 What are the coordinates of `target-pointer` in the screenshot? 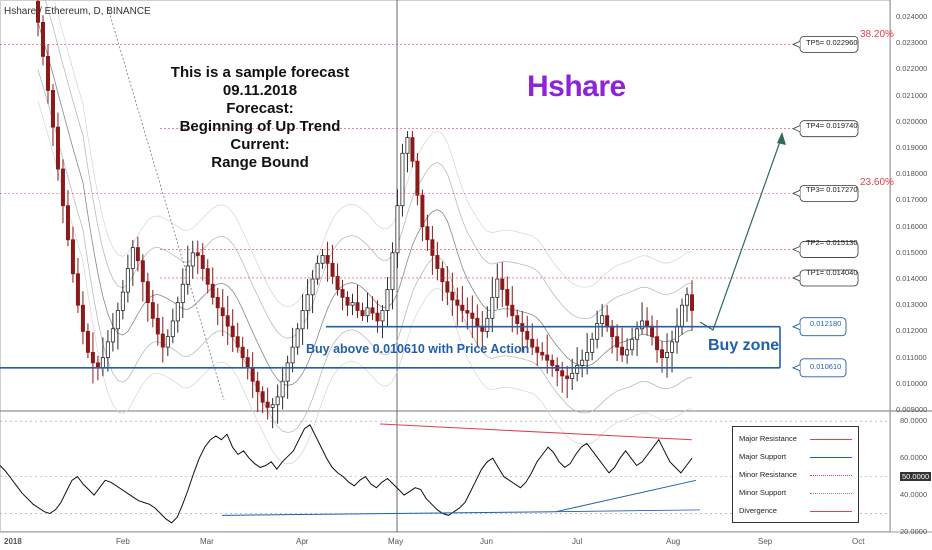 It's located at (796, 278).